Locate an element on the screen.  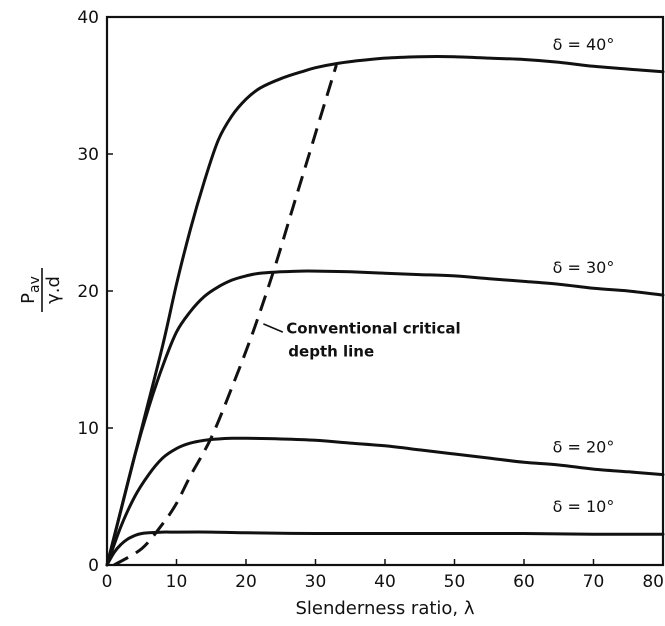
x-tick-label: 50 is located at coordinates (455, 582).